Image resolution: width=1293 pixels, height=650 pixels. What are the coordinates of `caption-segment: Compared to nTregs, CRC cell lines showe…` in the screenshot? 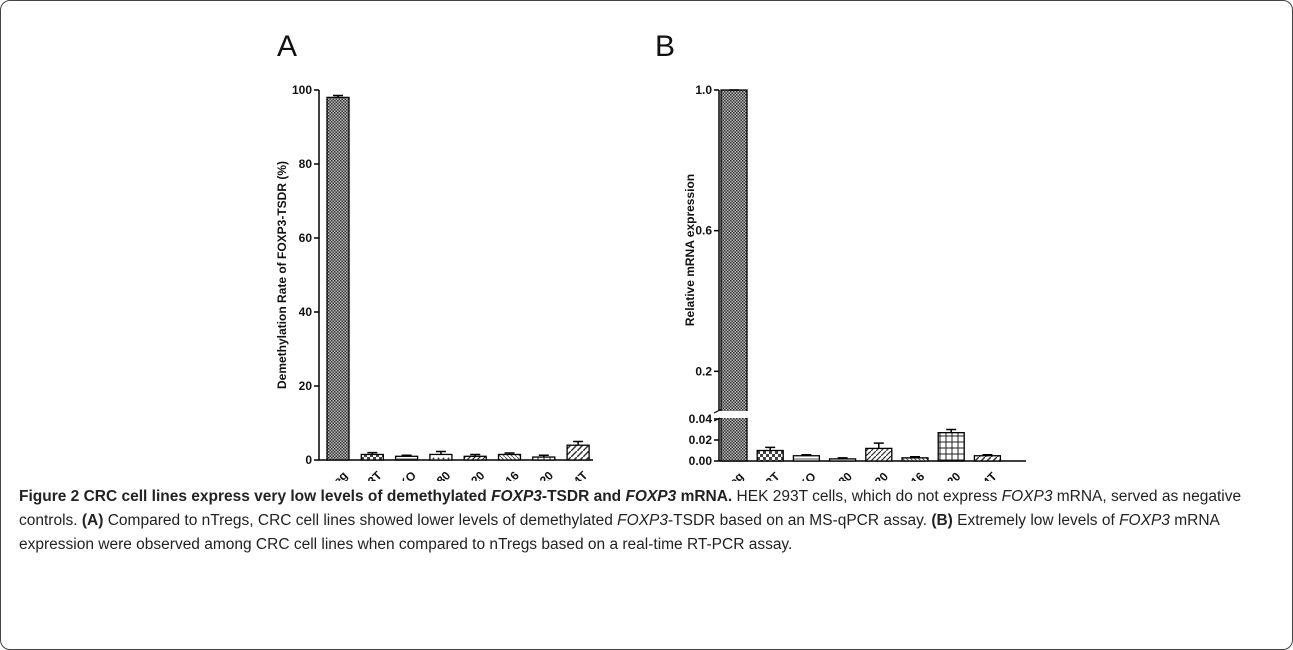 It's located at (360, 520).